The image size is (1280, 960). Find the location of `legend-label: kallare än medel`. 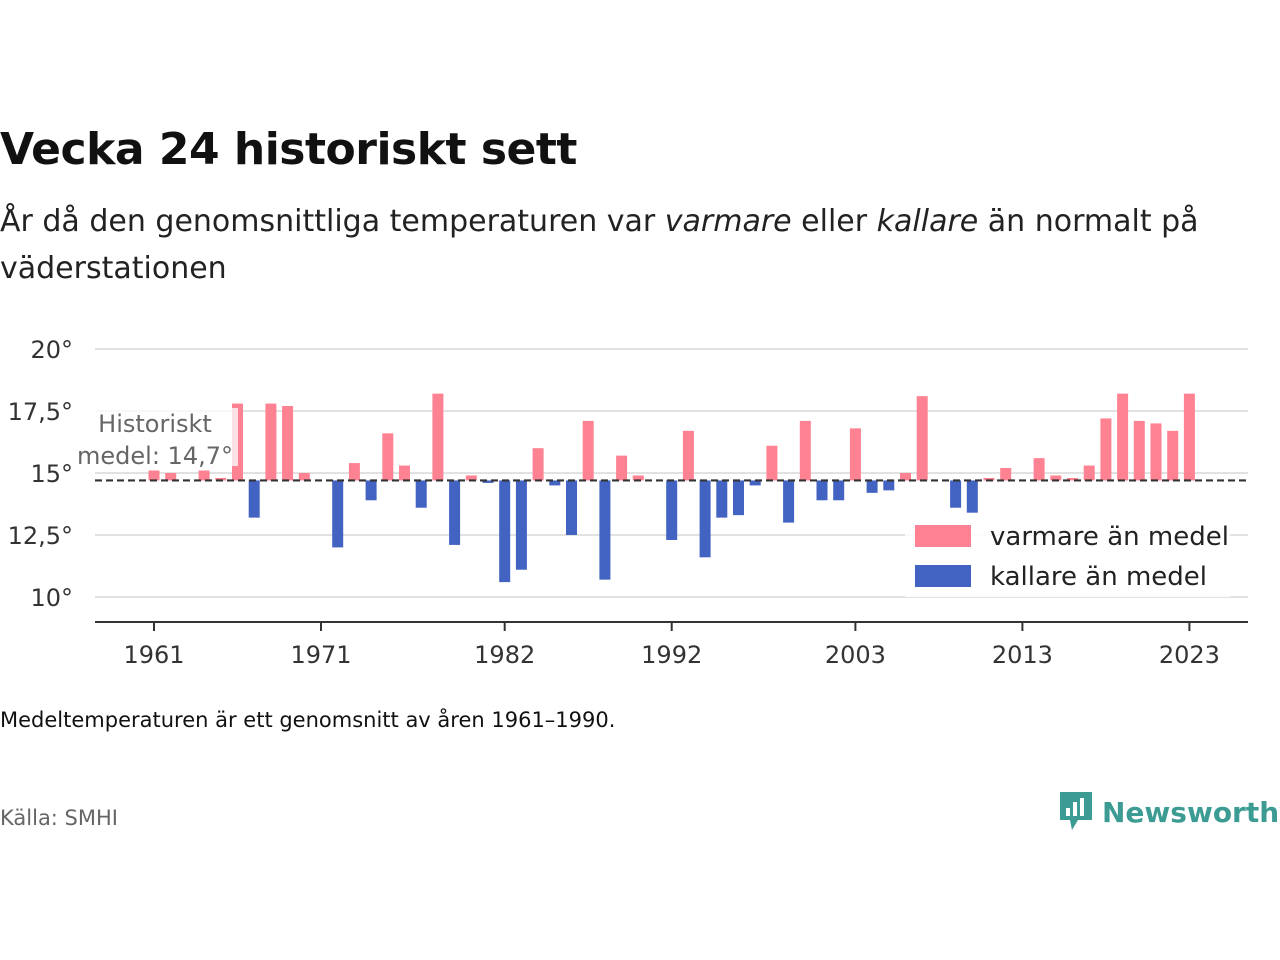

legend-label: kallare än medel is located at coordinates (1098, 577).